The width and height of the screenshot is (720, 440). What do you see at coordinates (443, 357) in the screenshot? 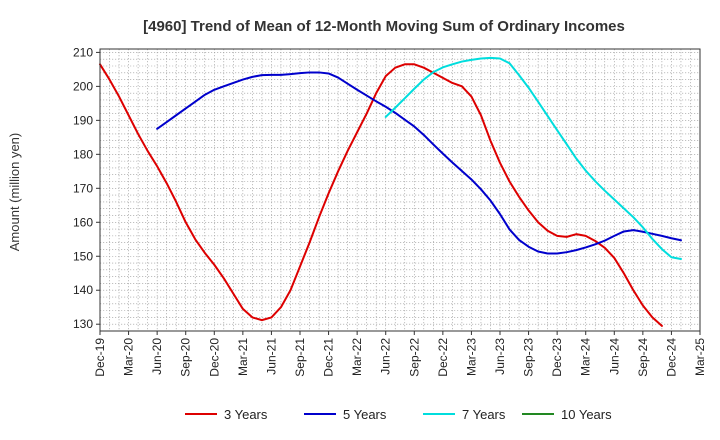
I see `x-tick-label: Dec-22` at bounding box center [443, 357].